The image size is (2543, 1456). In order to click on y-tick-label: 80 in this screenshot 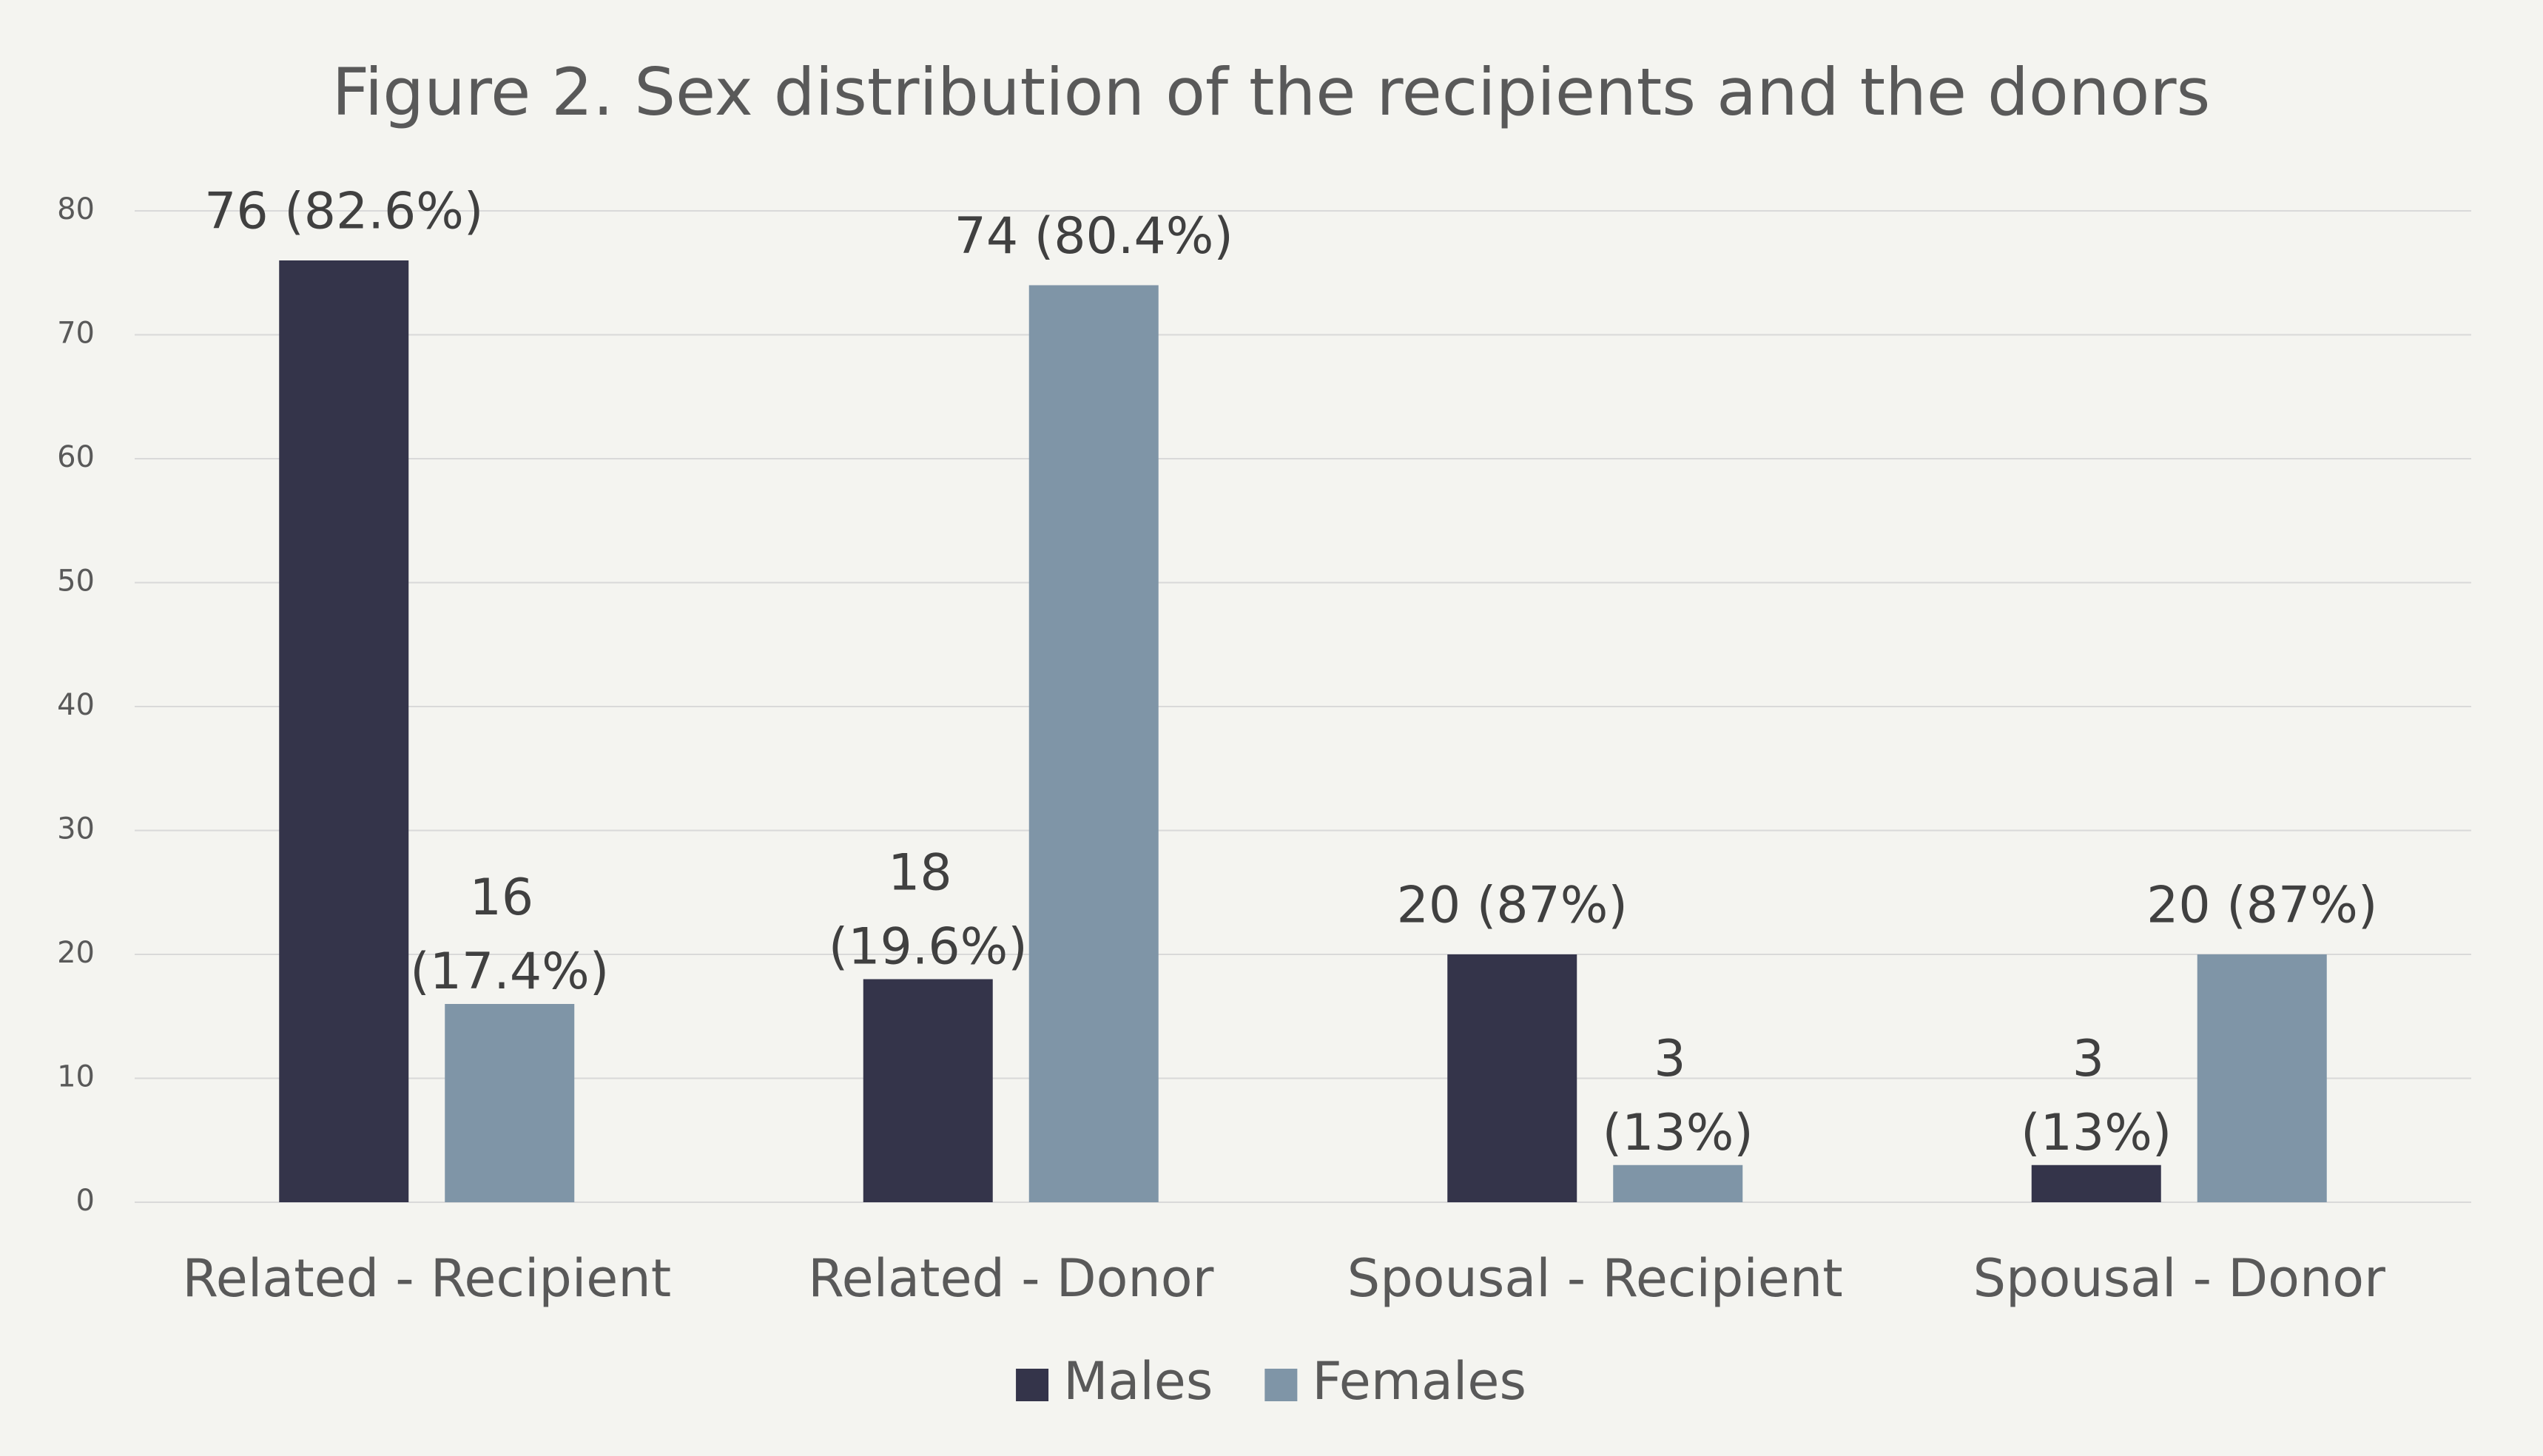, I will do `click(76, 209)`.